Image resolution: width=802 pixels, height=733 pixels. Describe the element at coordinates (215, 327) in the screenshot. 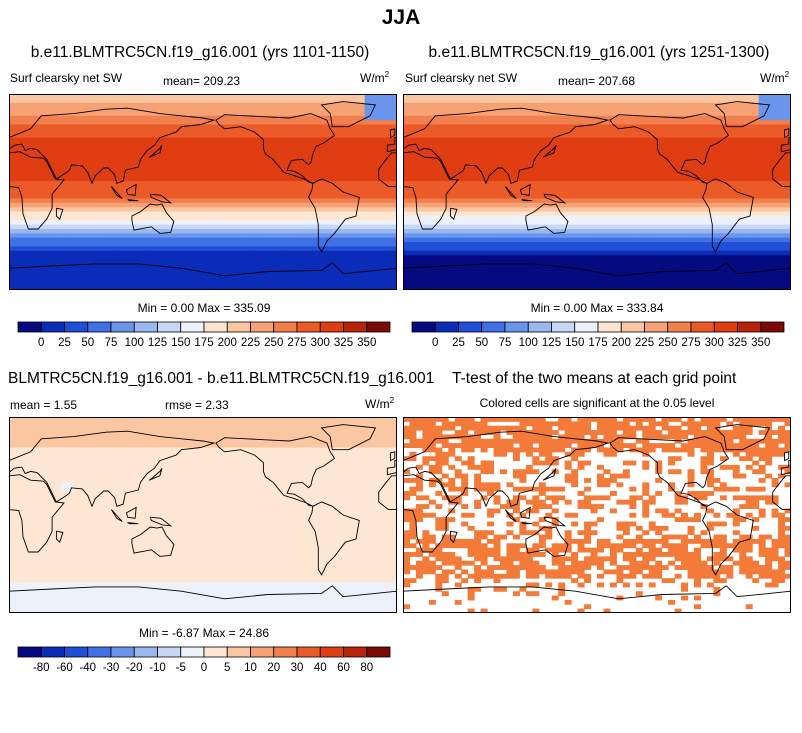

I see `colorbar-swatch` at that location.